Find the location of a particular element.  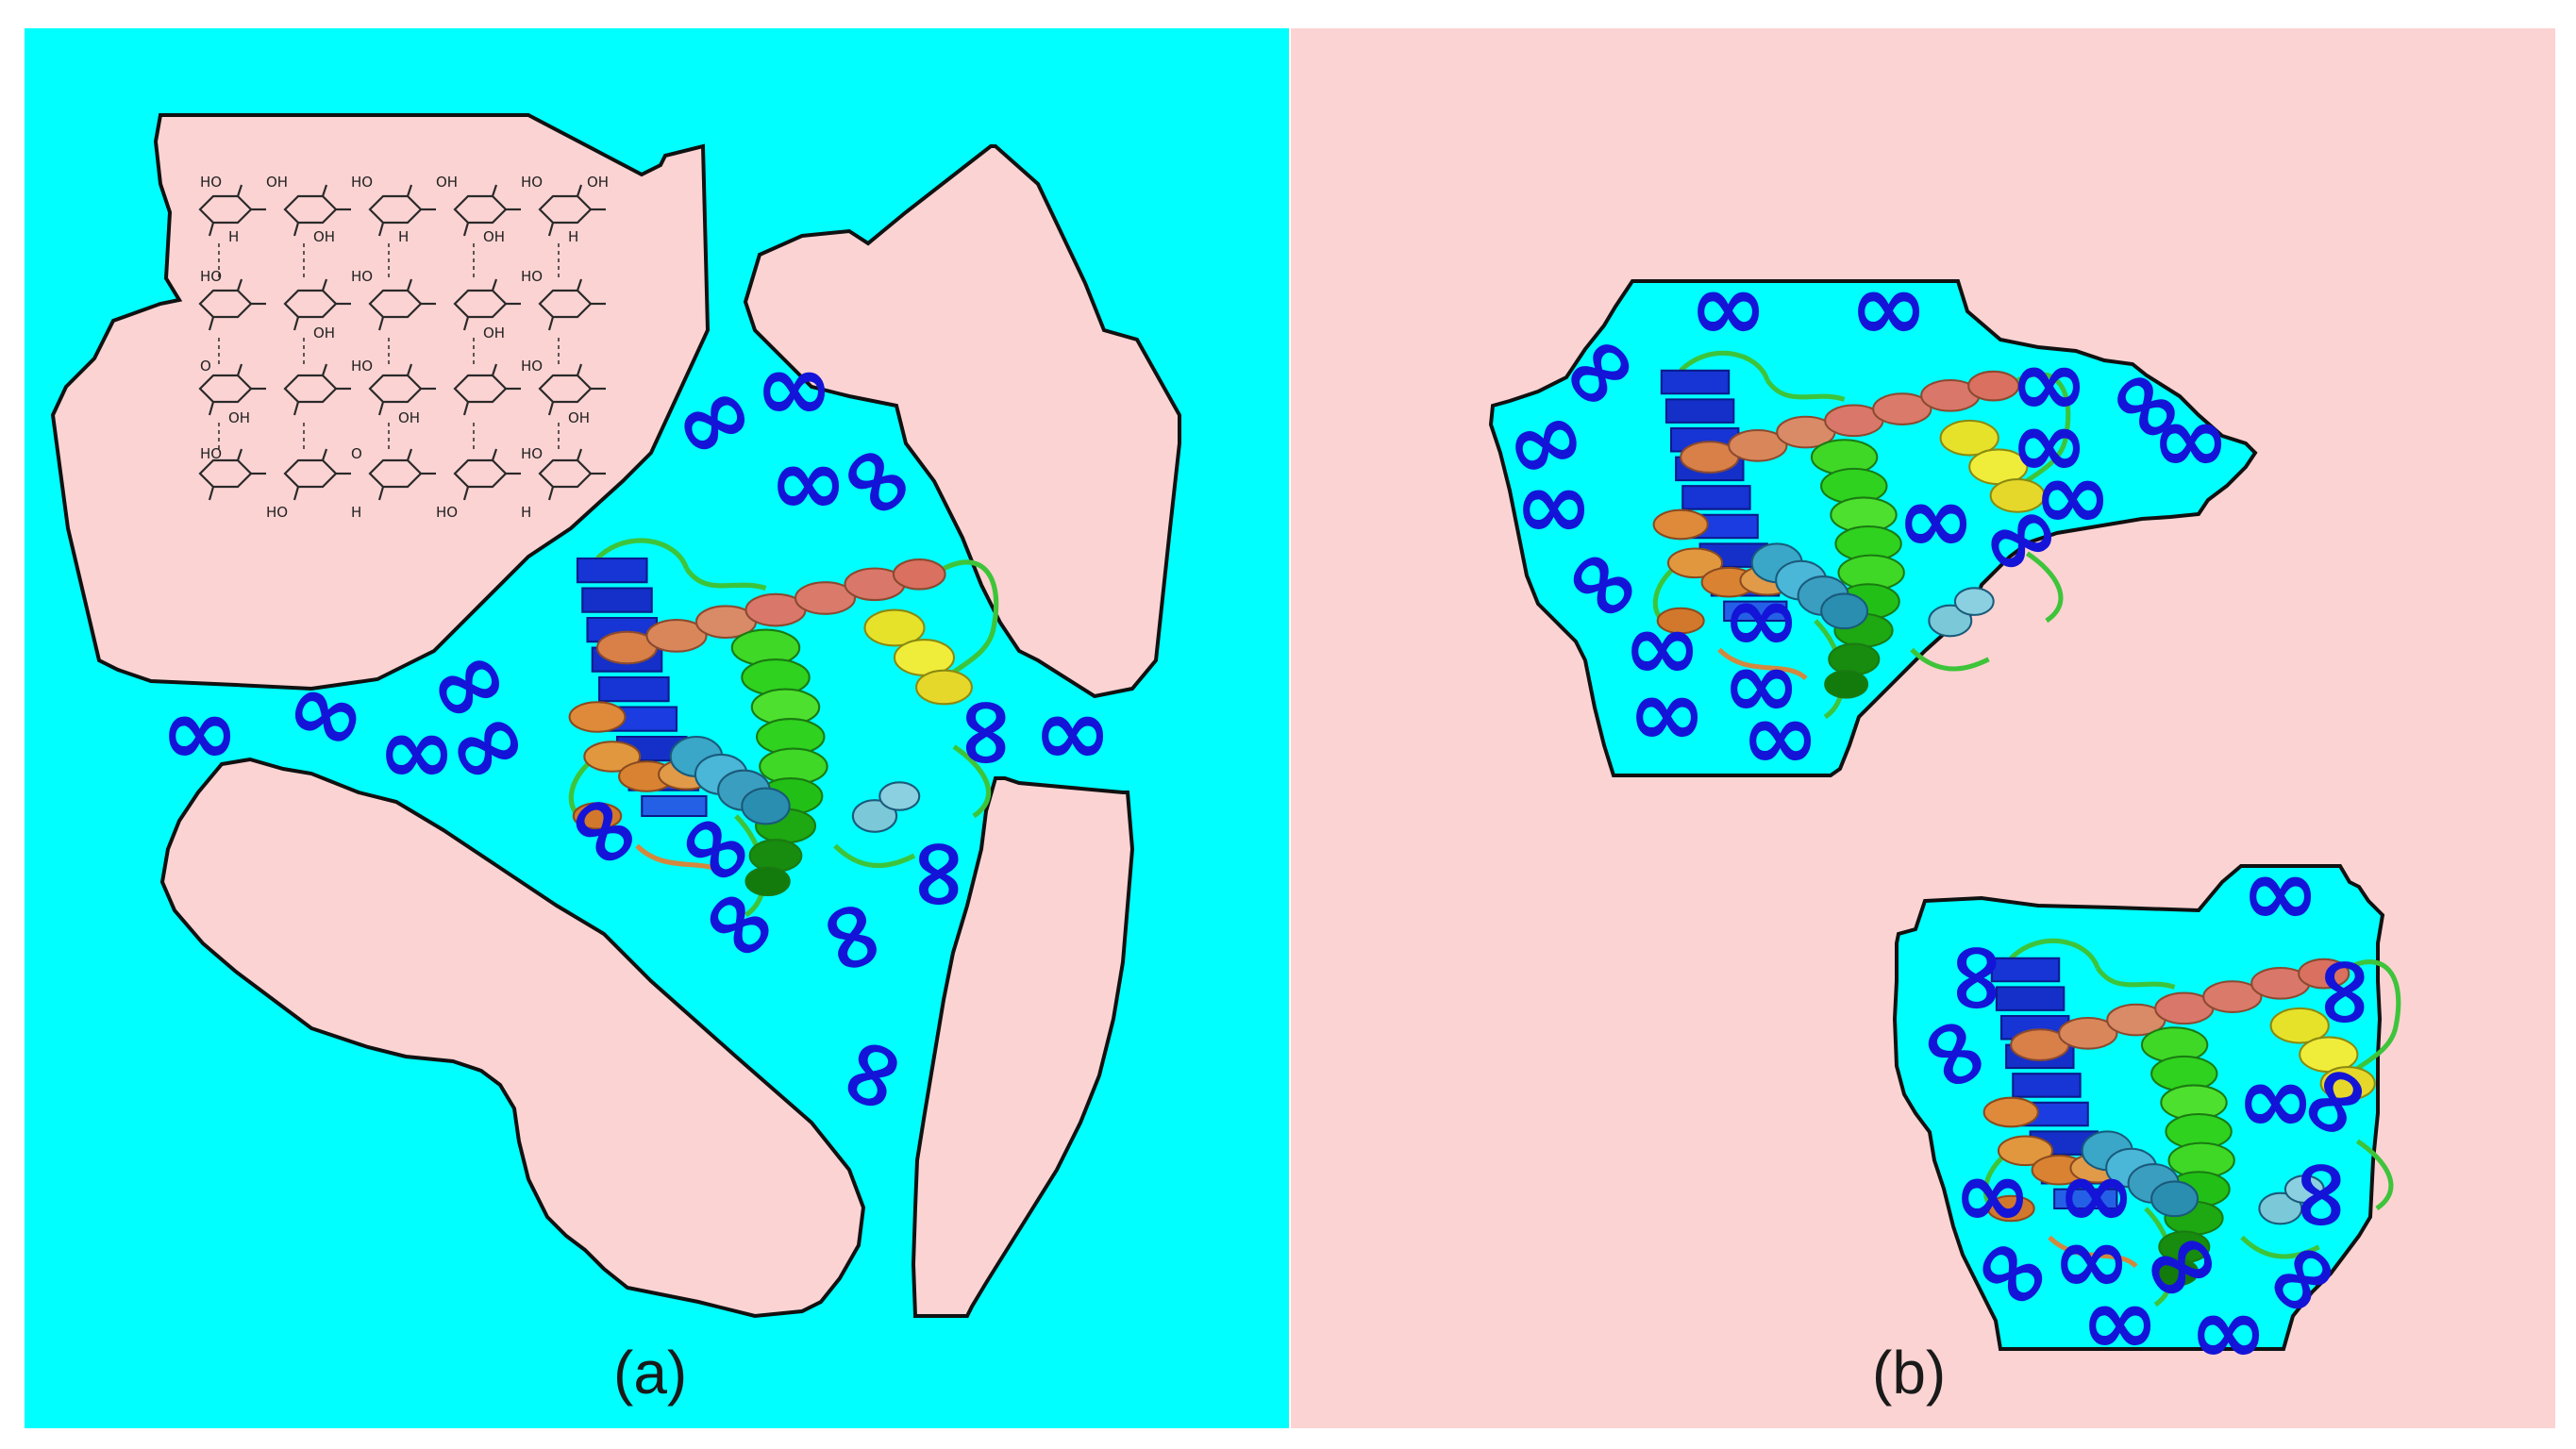

particle-top-left is located at coordinates (380, 402).